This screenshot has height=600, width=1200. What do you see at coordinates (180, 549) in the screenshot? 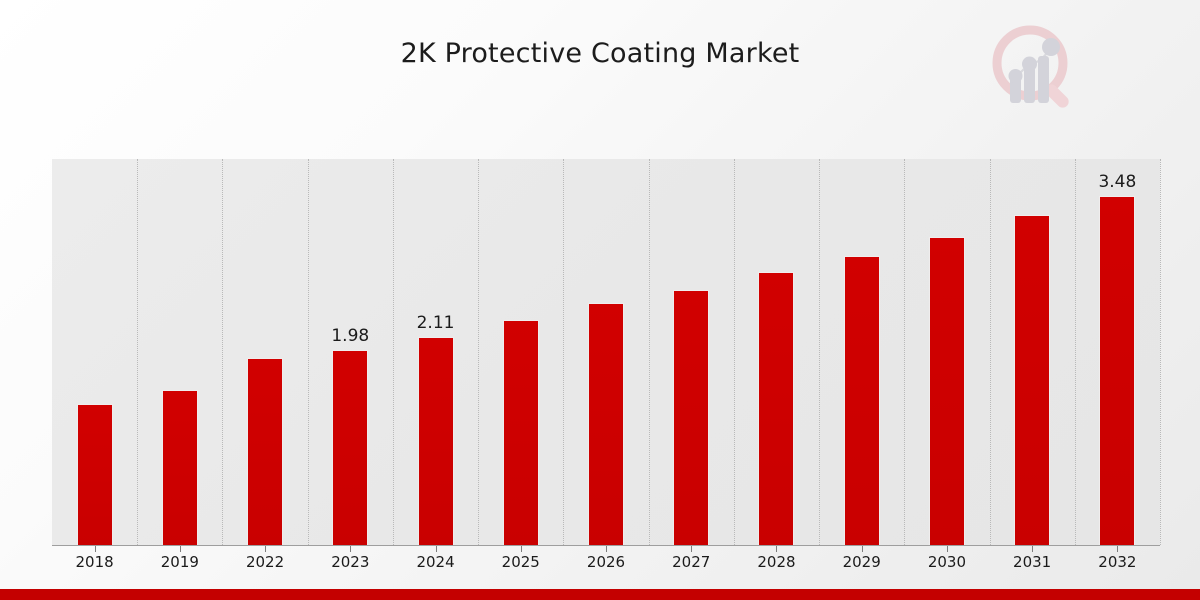
I see `x-tick-2019` at bounding box center [180, 549].